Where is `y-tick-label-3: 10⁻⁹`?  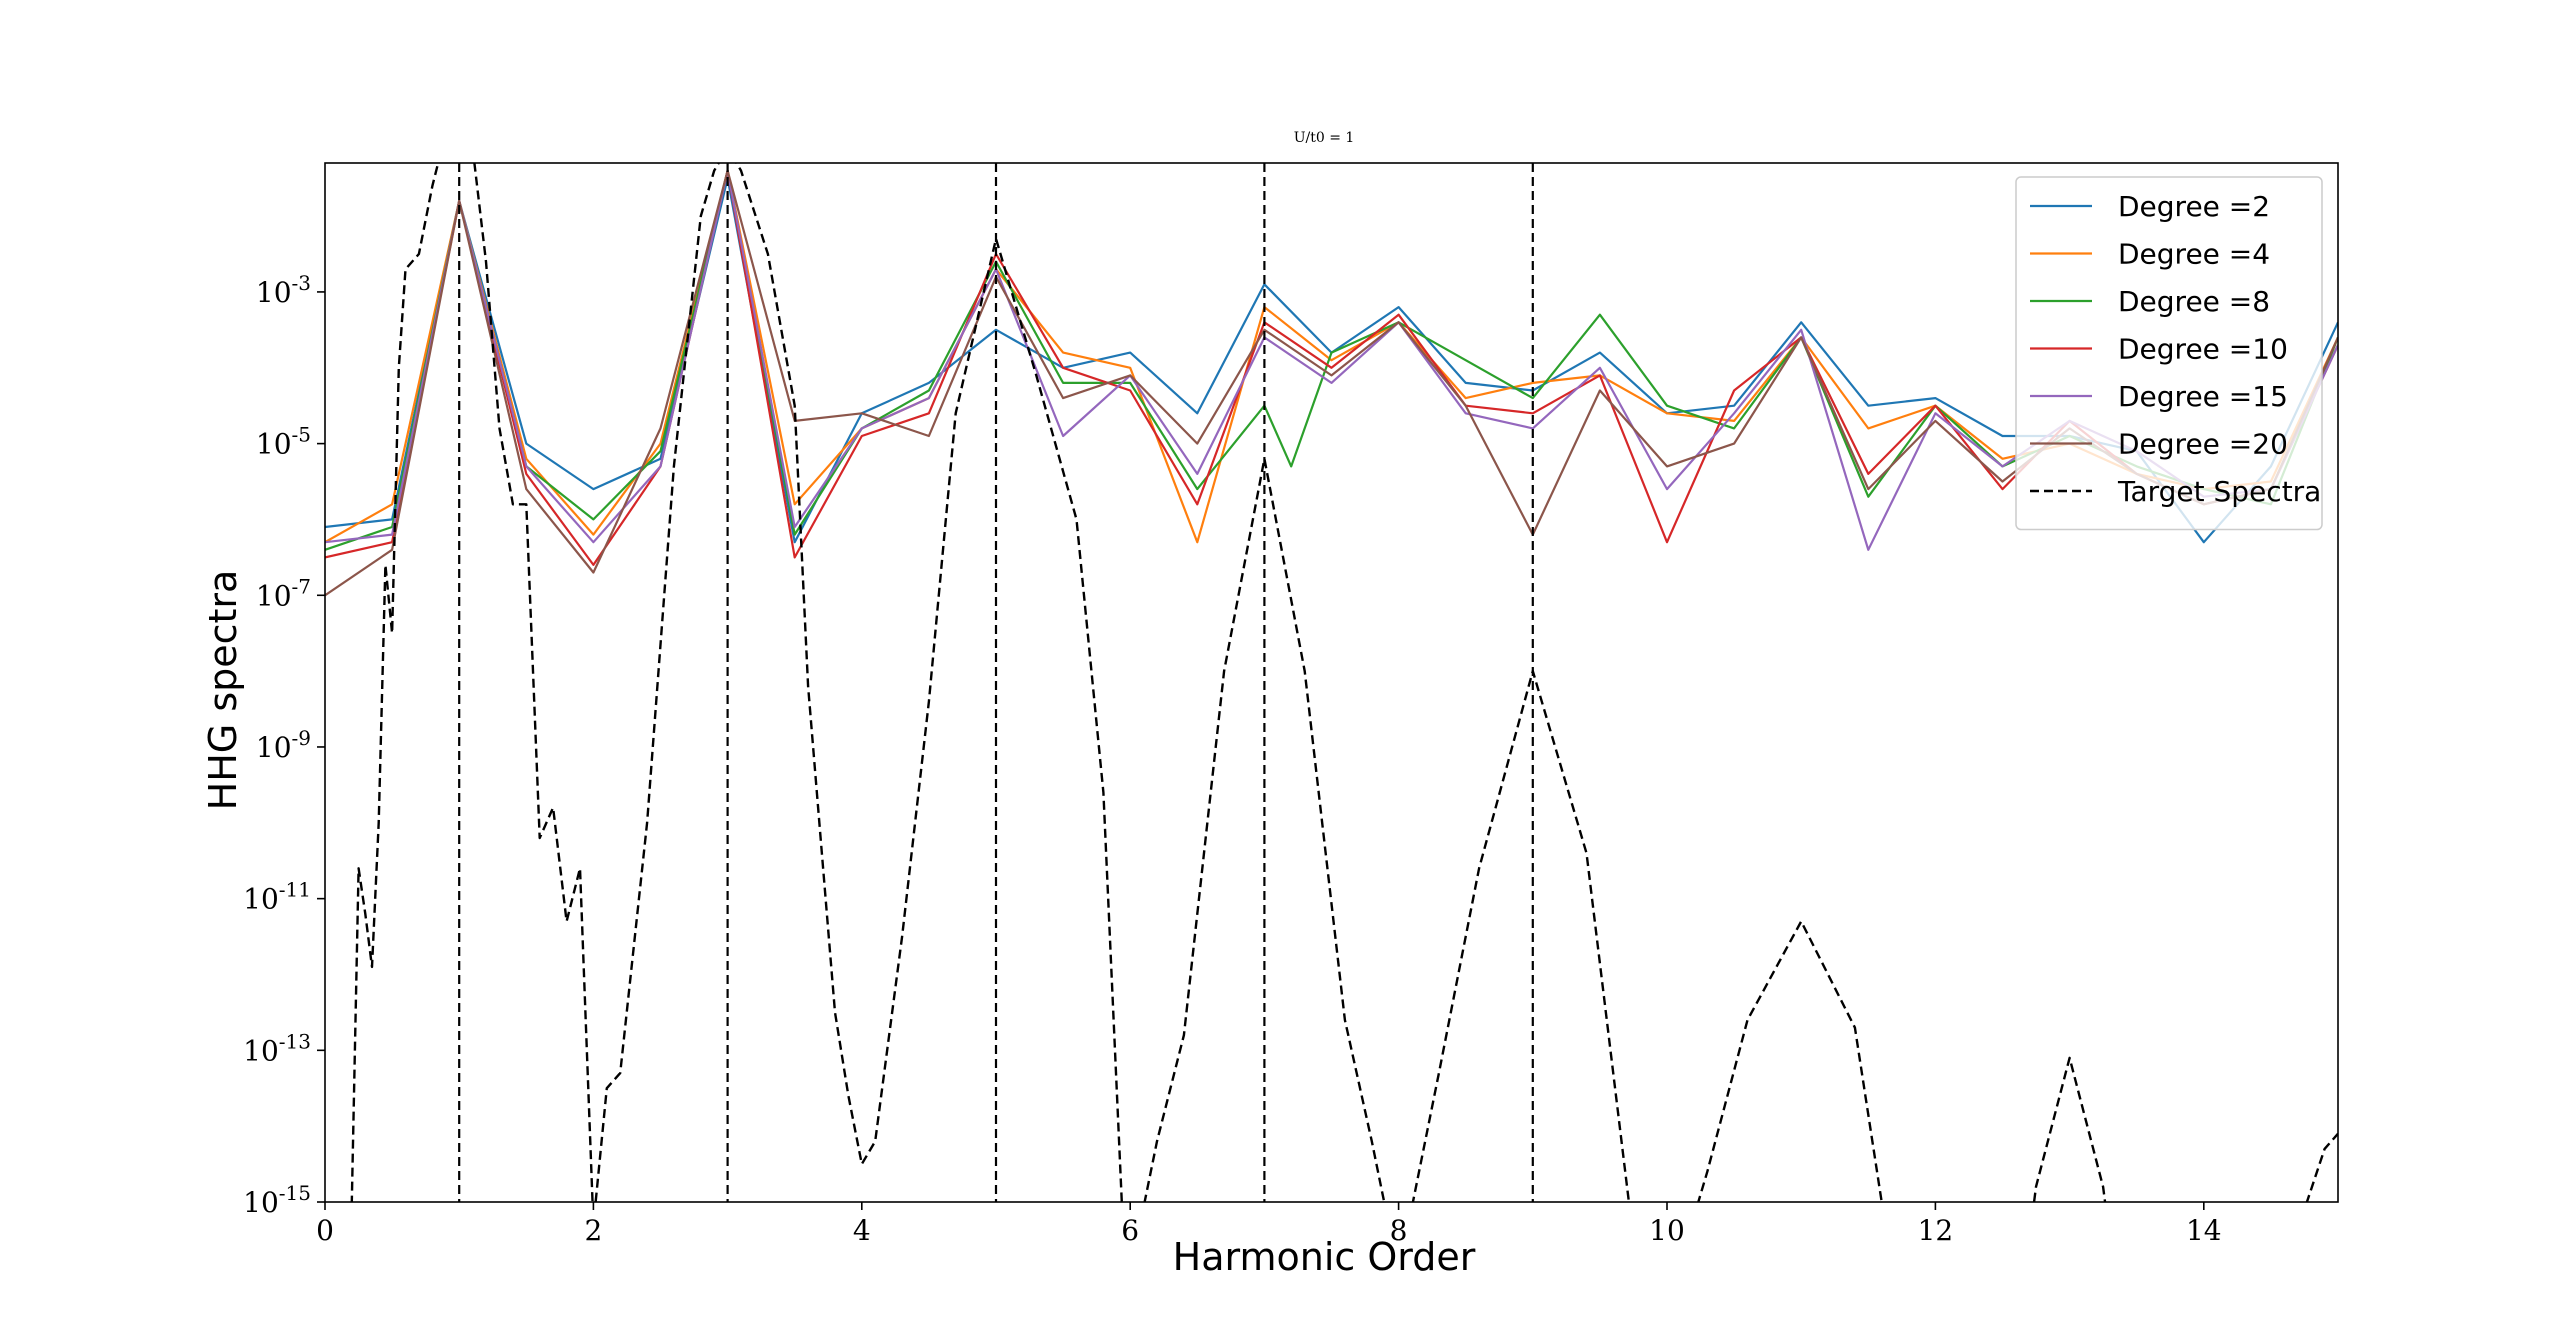 y-tick-label-3: 10⁻⁹ is located at coordinates (283, 745).